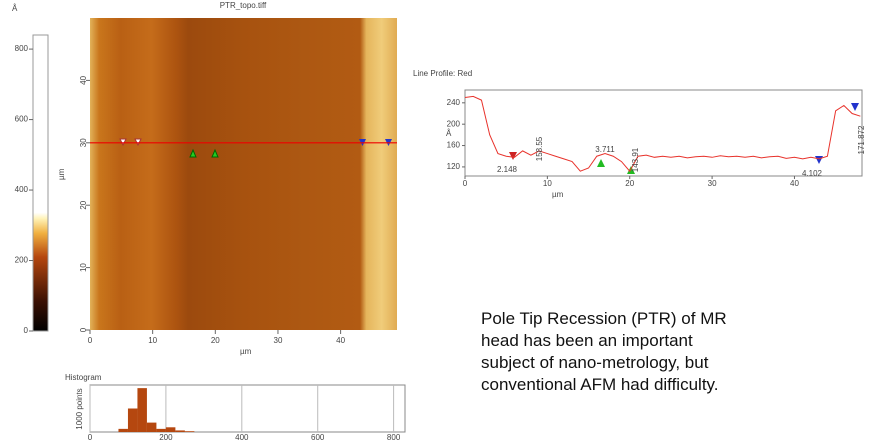  What do you see at coordinates (318, 437) in the screenshot?
I see `x-tick-label: 600` at bounding box center [318, 437].